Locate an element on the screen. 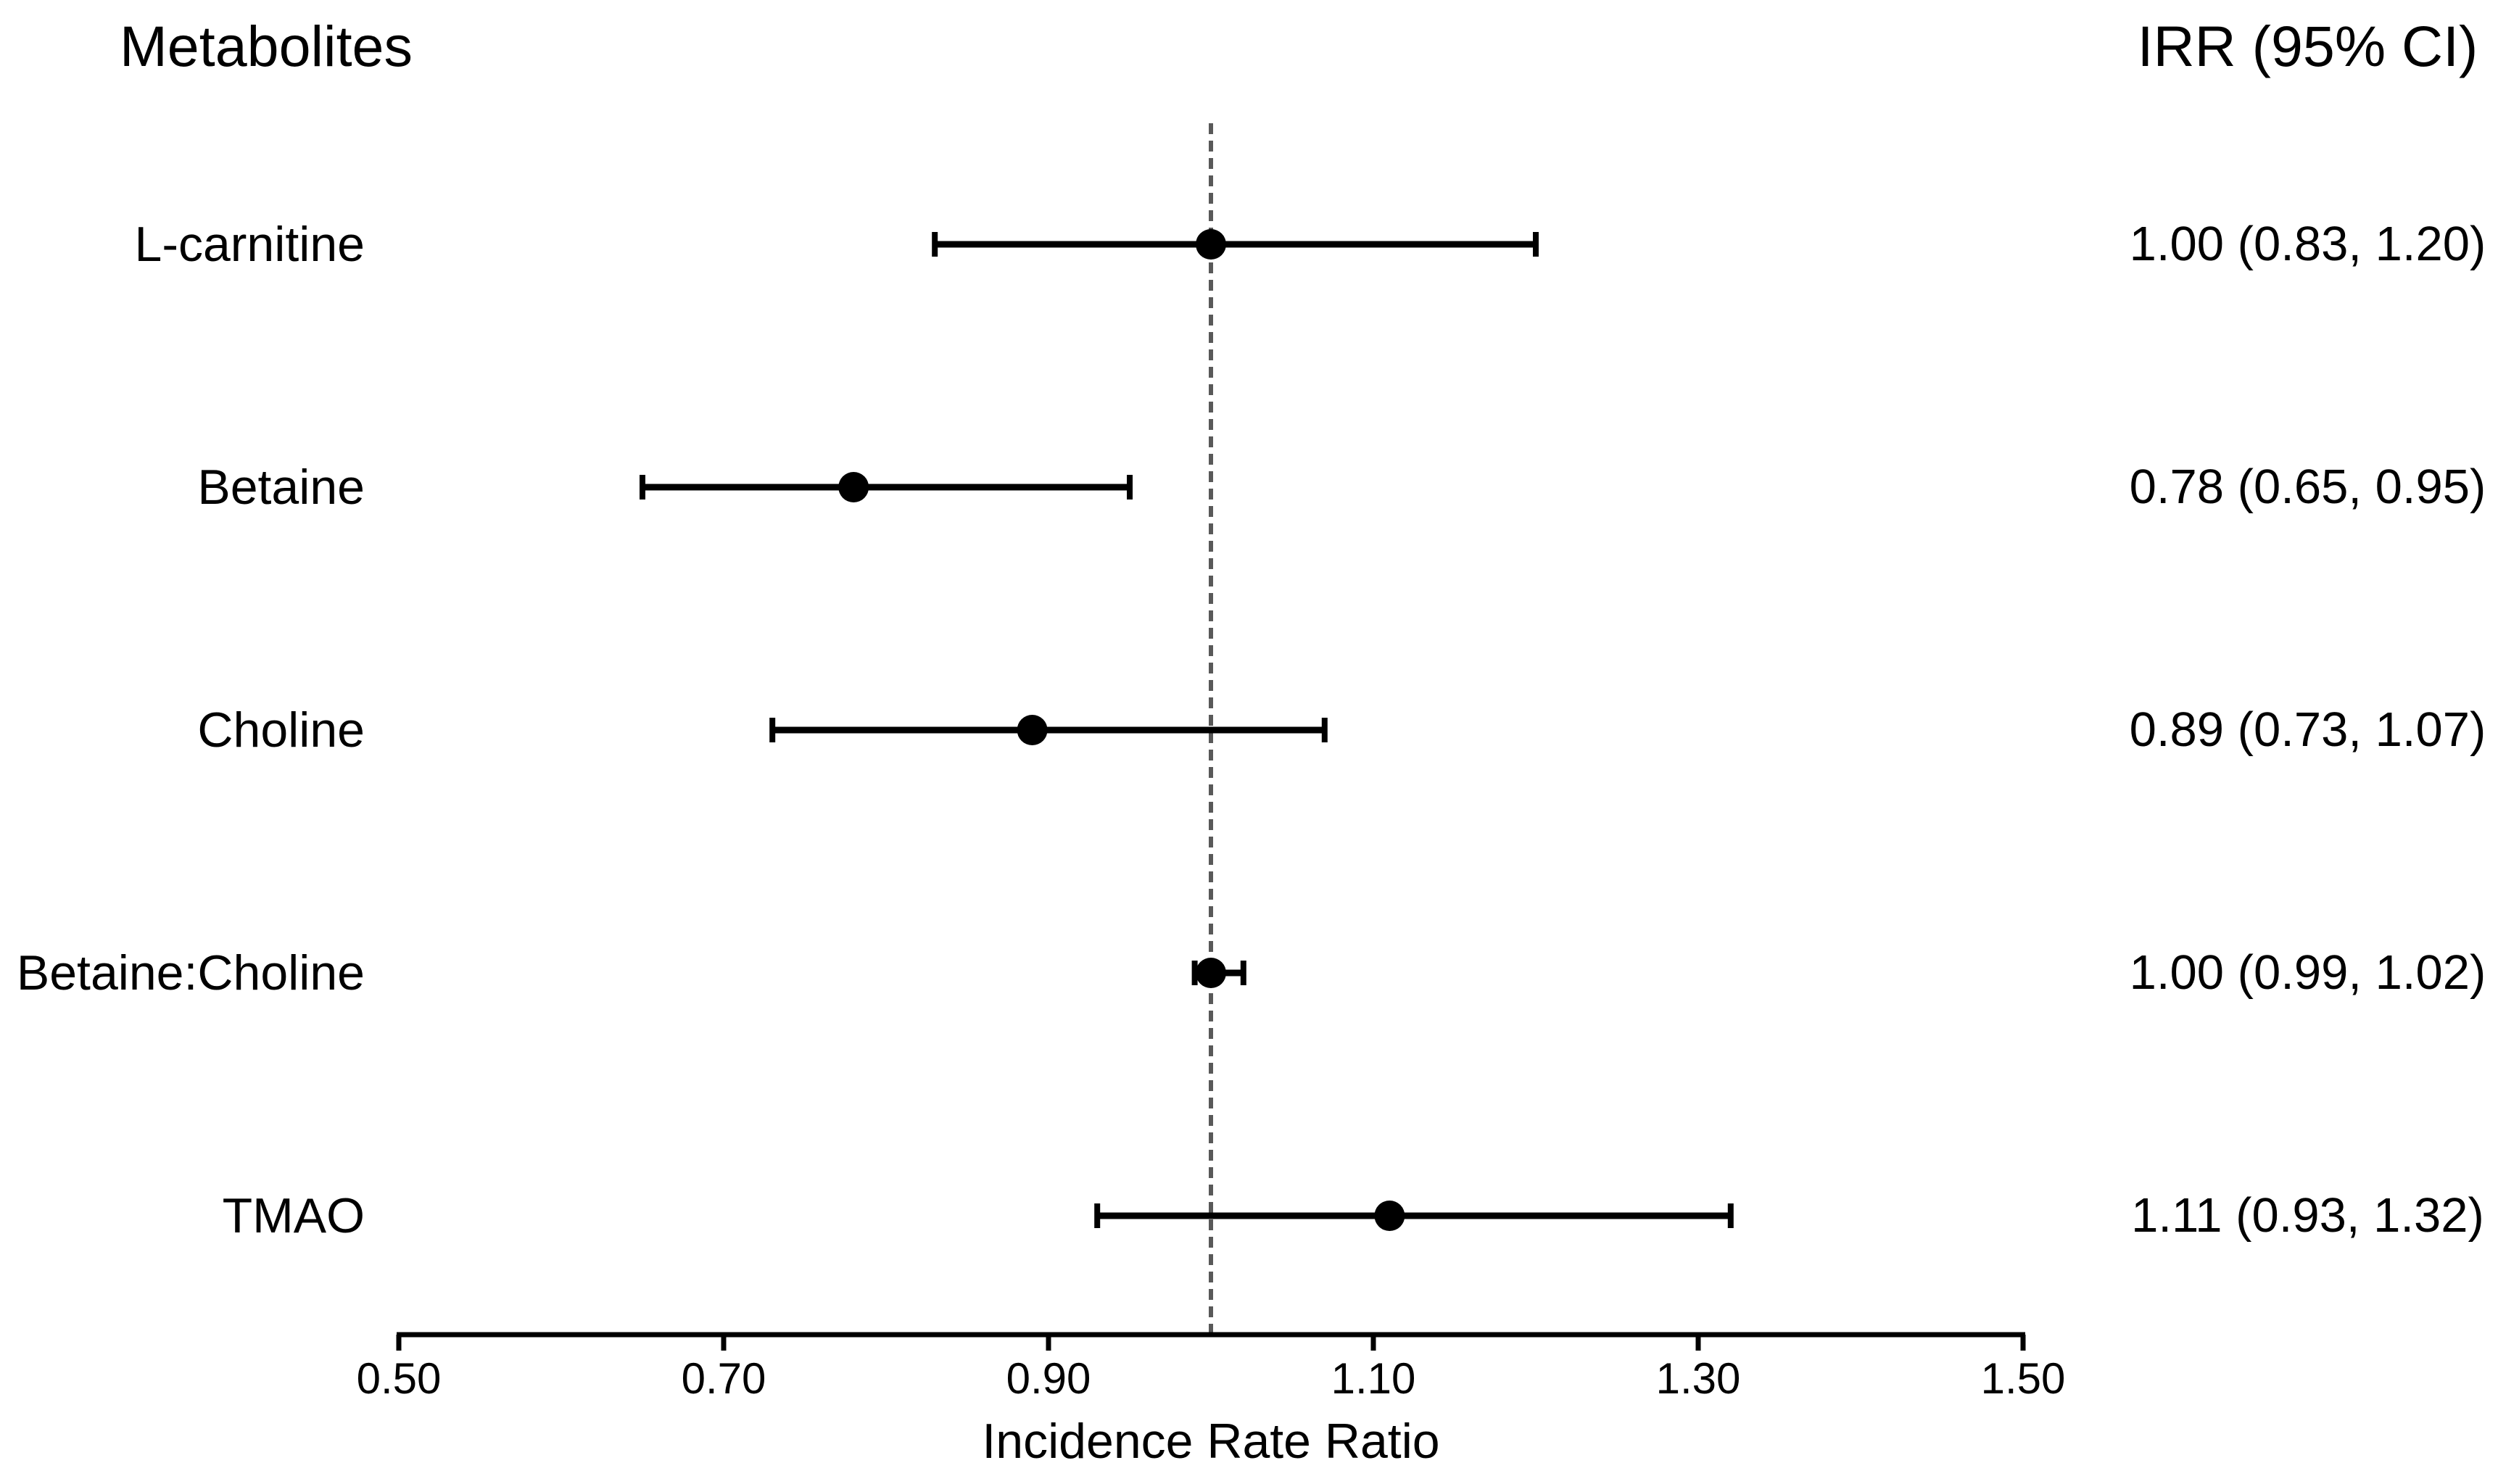 The height and width of the screenshot is (1484, 2498). metabolite-label: Choline is located at coordinates (281, 730).